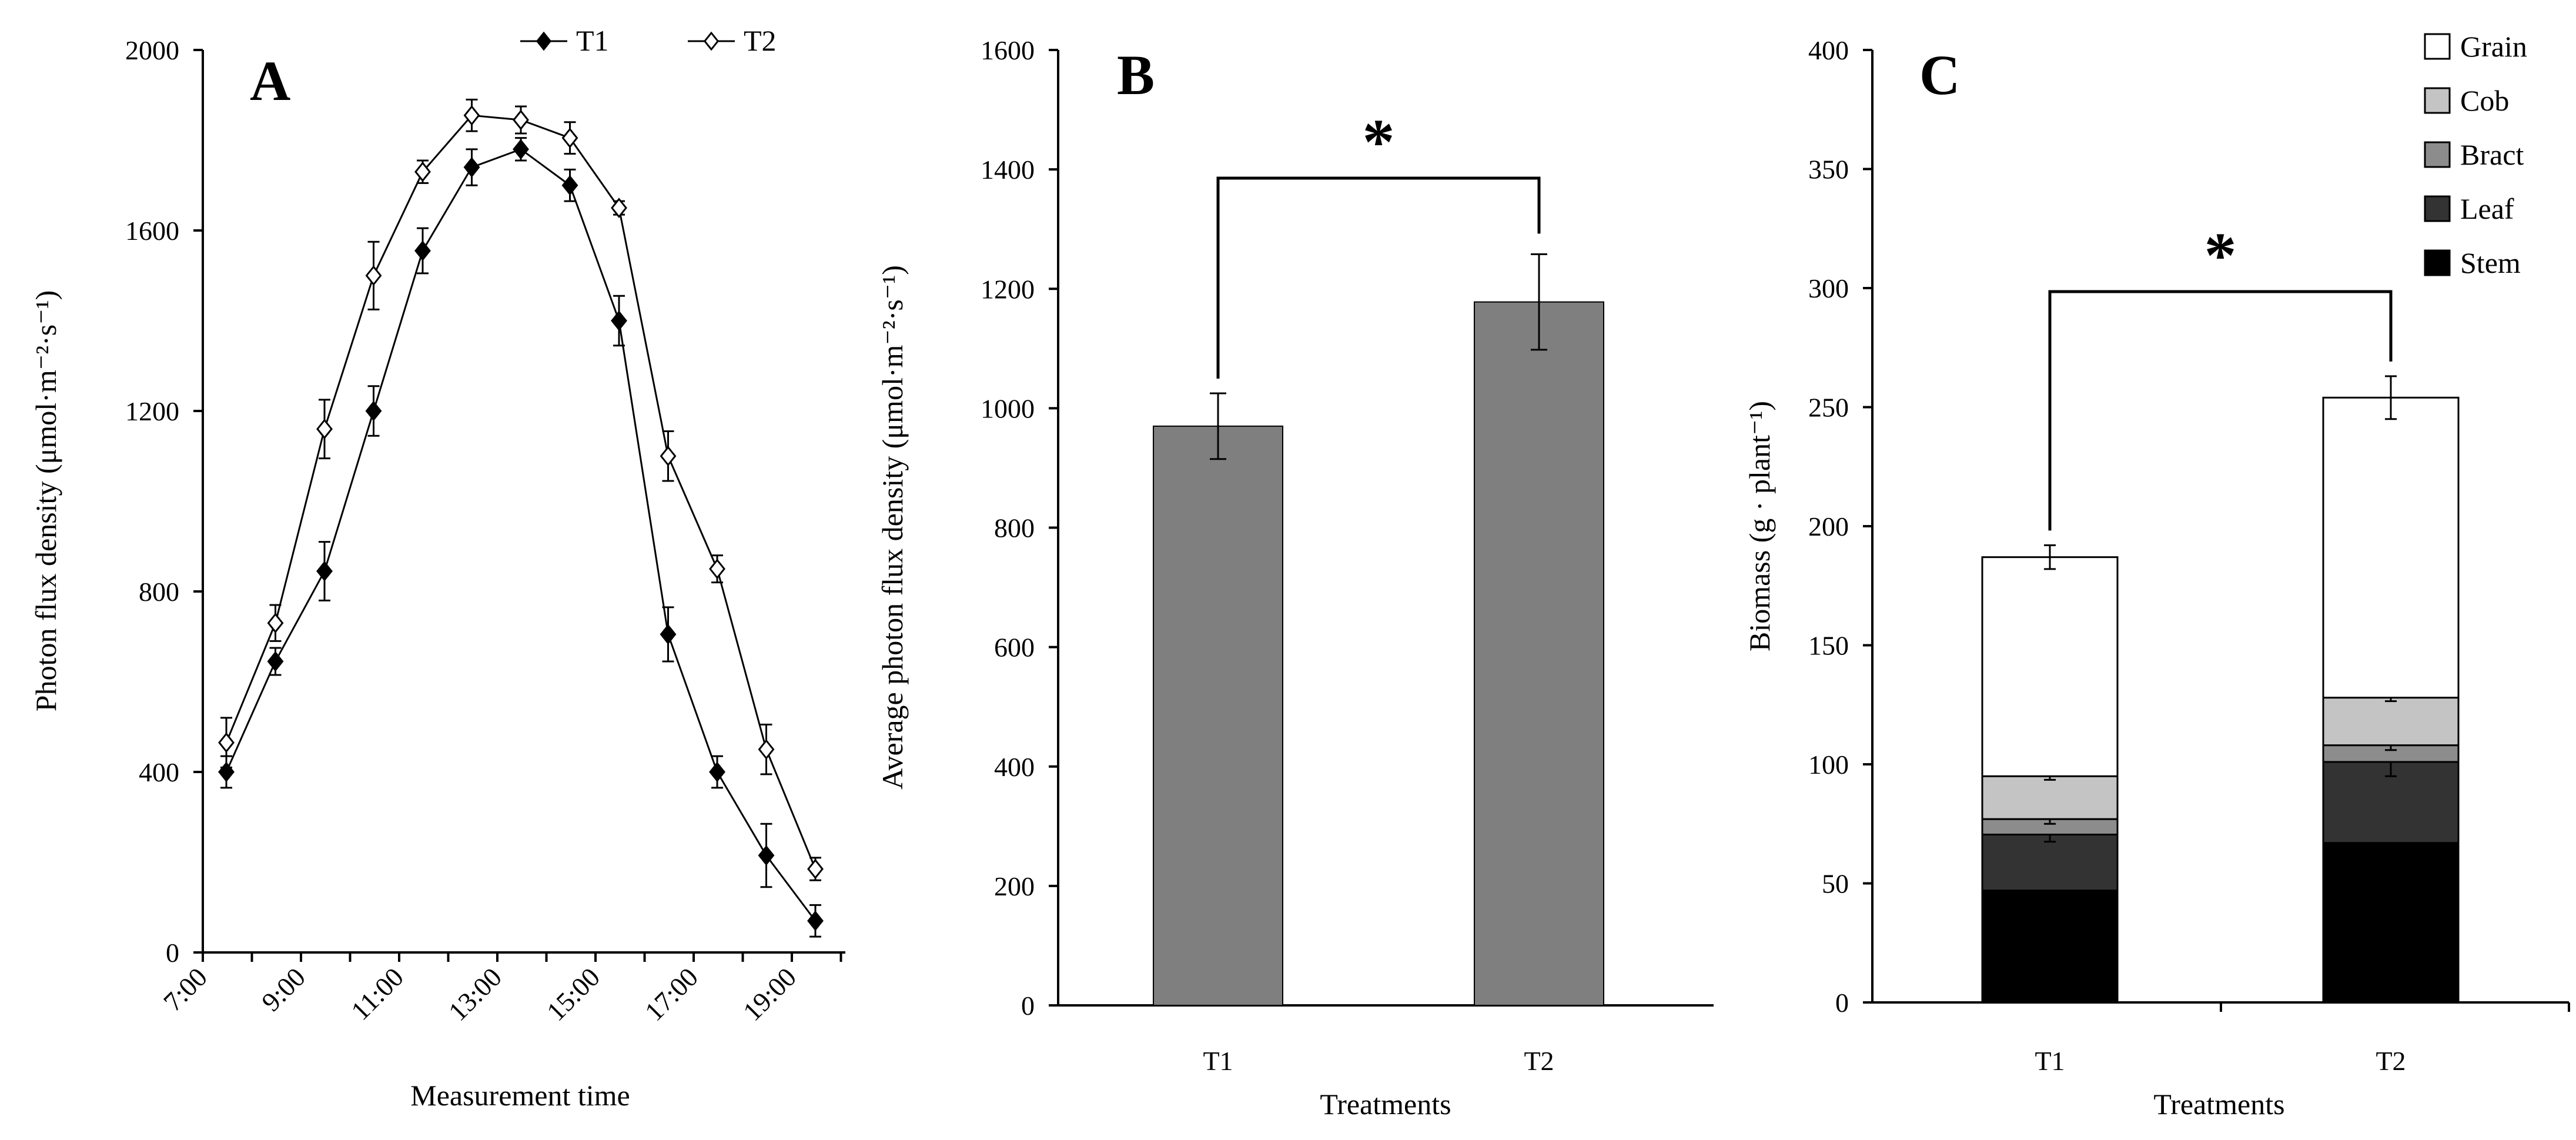 The height and width of the screenshot is (1140, 2576). I want to click on panel-c-ytick-label: 250, so click(1828, 408).